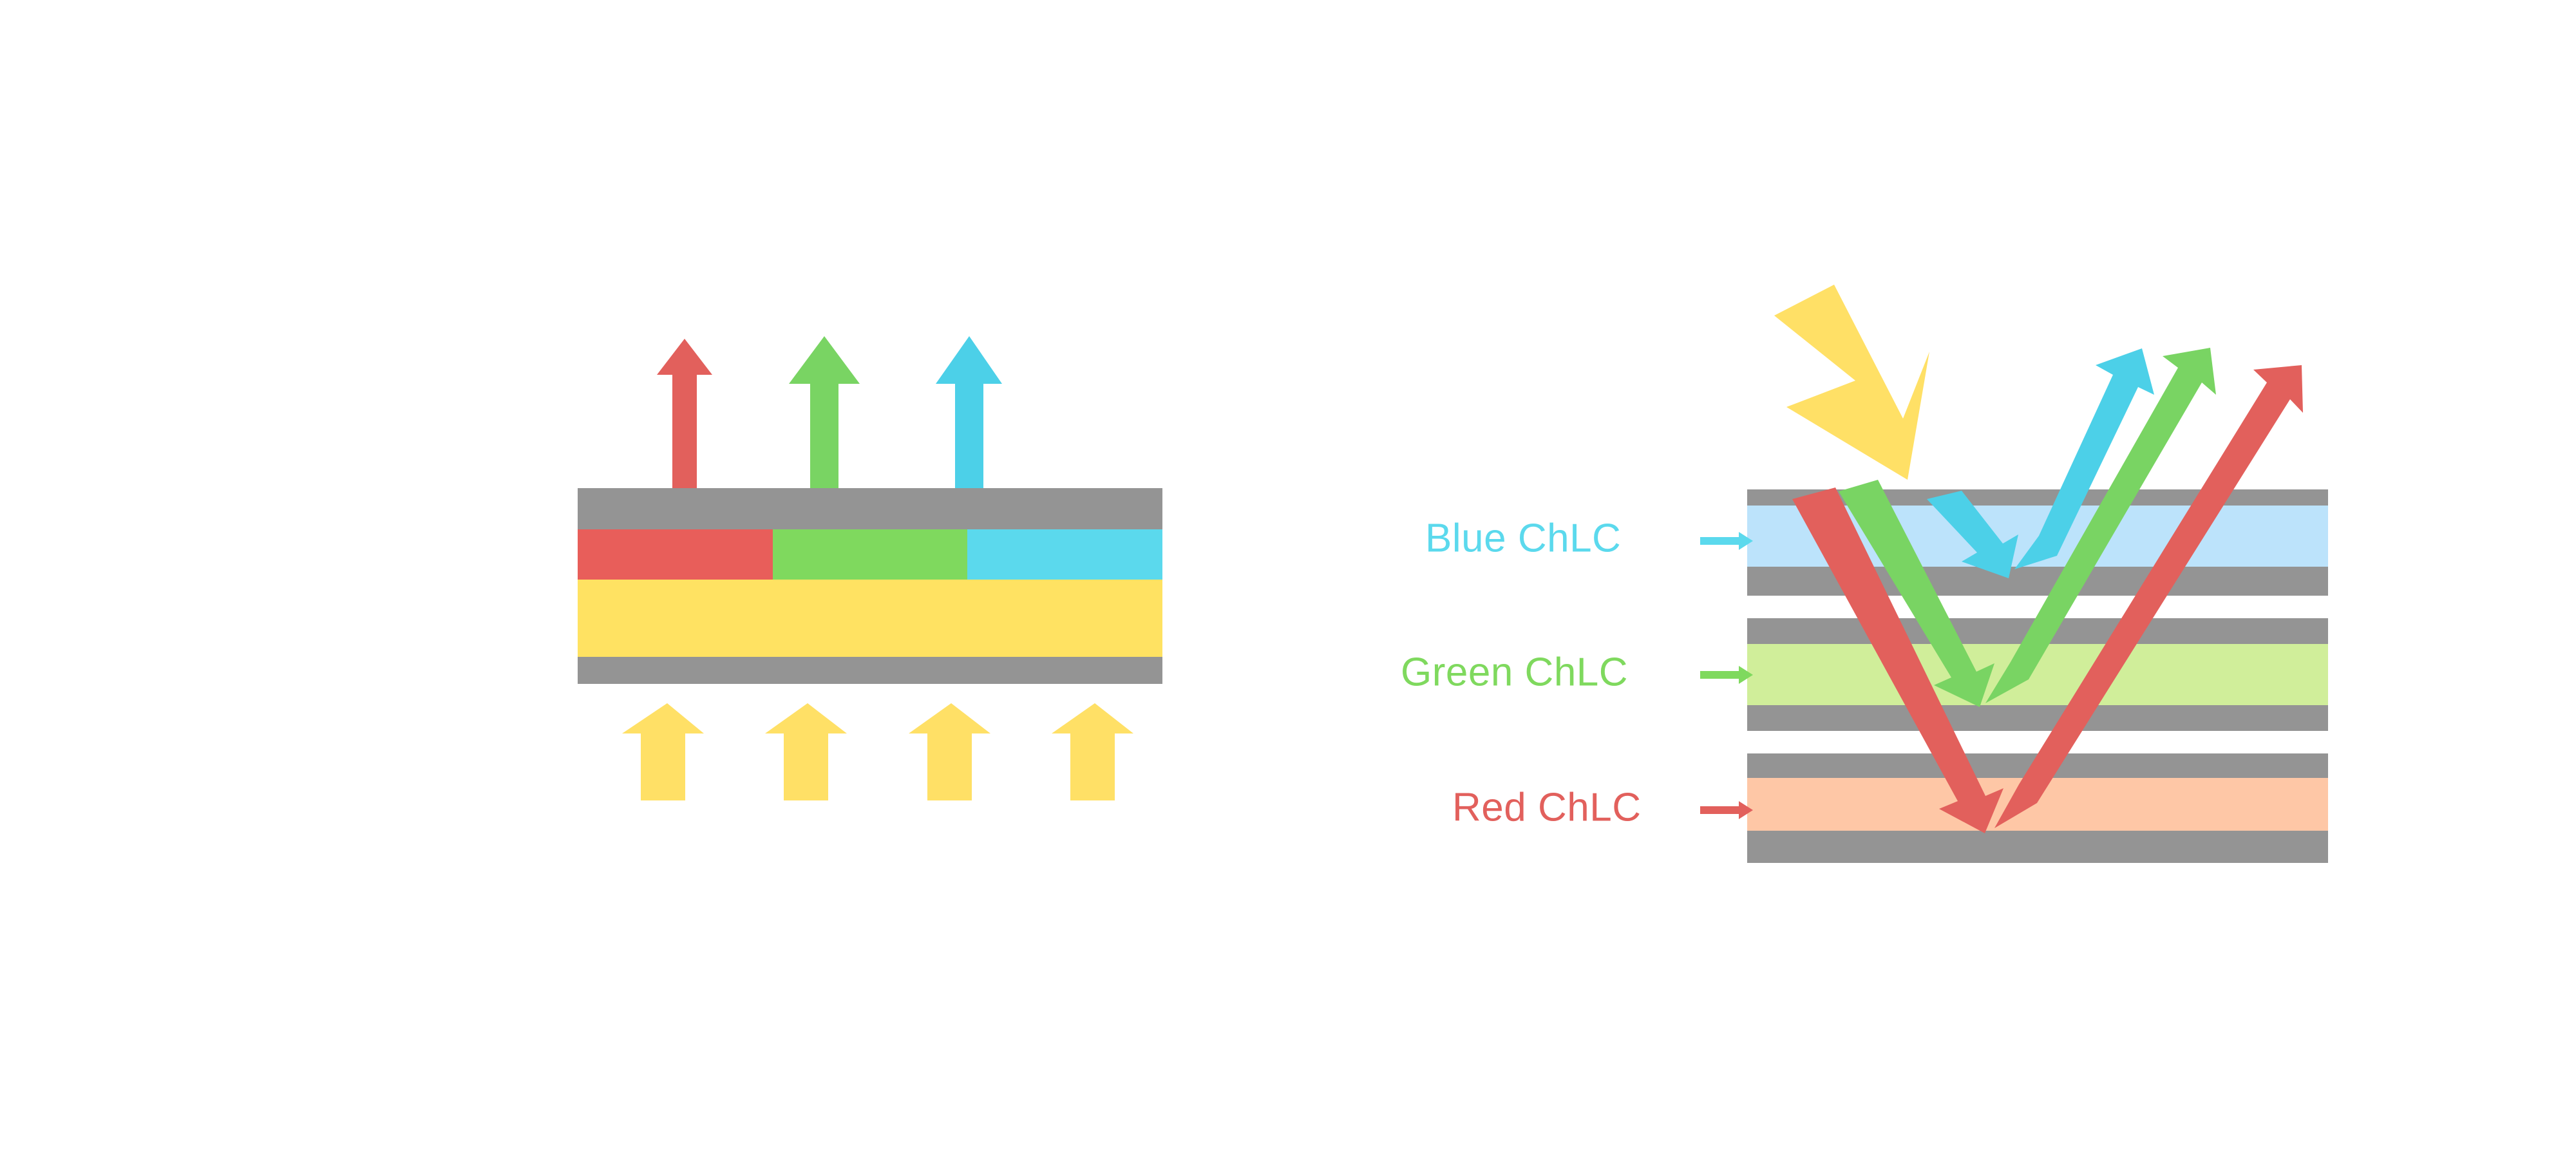 The width and height of the screenshot is (2576, 1154). I want to click on blue-filter-segment, so click(1064, 554).